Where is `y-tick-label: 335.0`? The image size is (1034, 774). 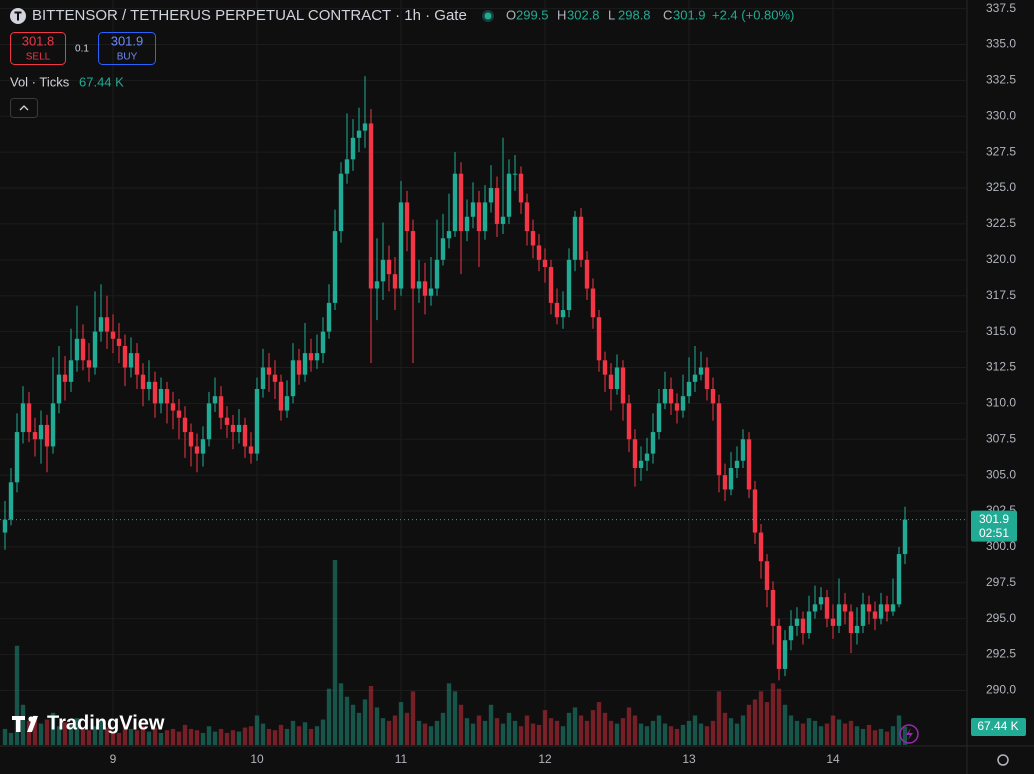 y-tick-label: 335.0 is located at coordinates (1001, 44).